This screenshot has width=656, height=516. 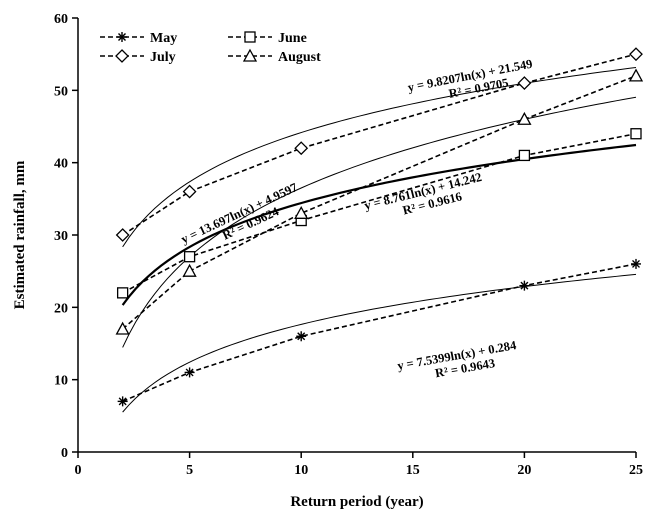 What do you see at coordinates (299, 57) in the screenshot?
I see `legend-label: August` at bounding box center [299, 57].